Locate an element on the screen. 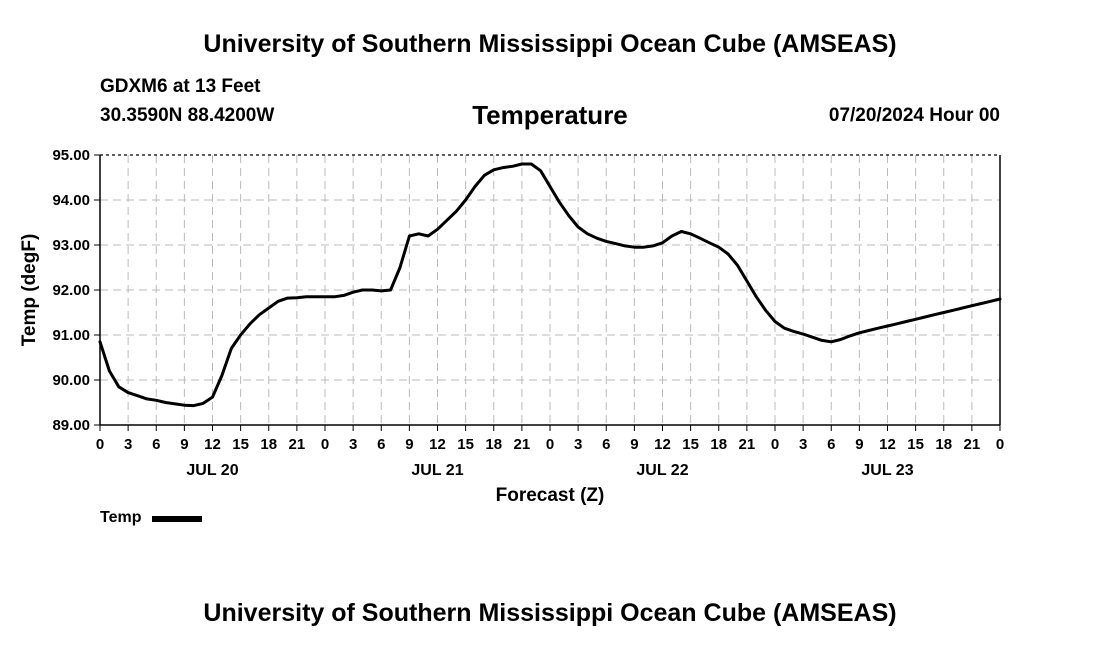  y-tick-label: 94.00 is located at coordinates (71, 200).